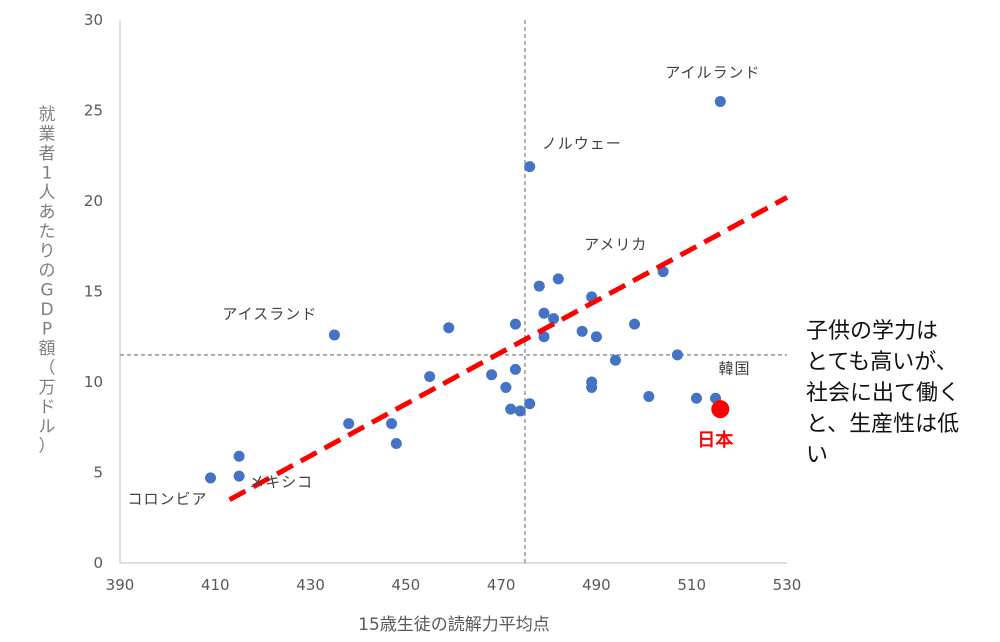 The image size is (1000, 642). What do you see at coordinates (787, 585) in the screenshot?
I see `x-tick-label: 530` at bounding box center [787, 585].